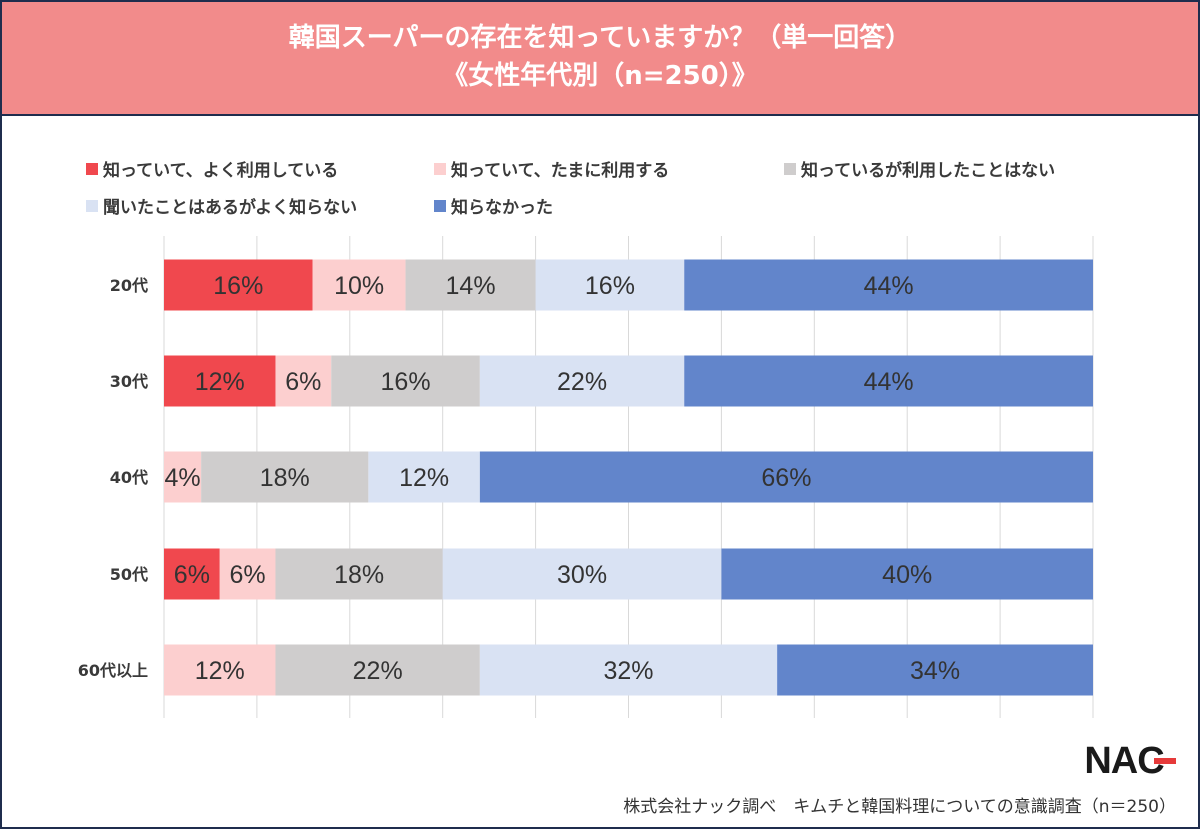 The width and height of the screenshot is (1200, 829). I want to click on category-label: 20代, so click(129, 285).